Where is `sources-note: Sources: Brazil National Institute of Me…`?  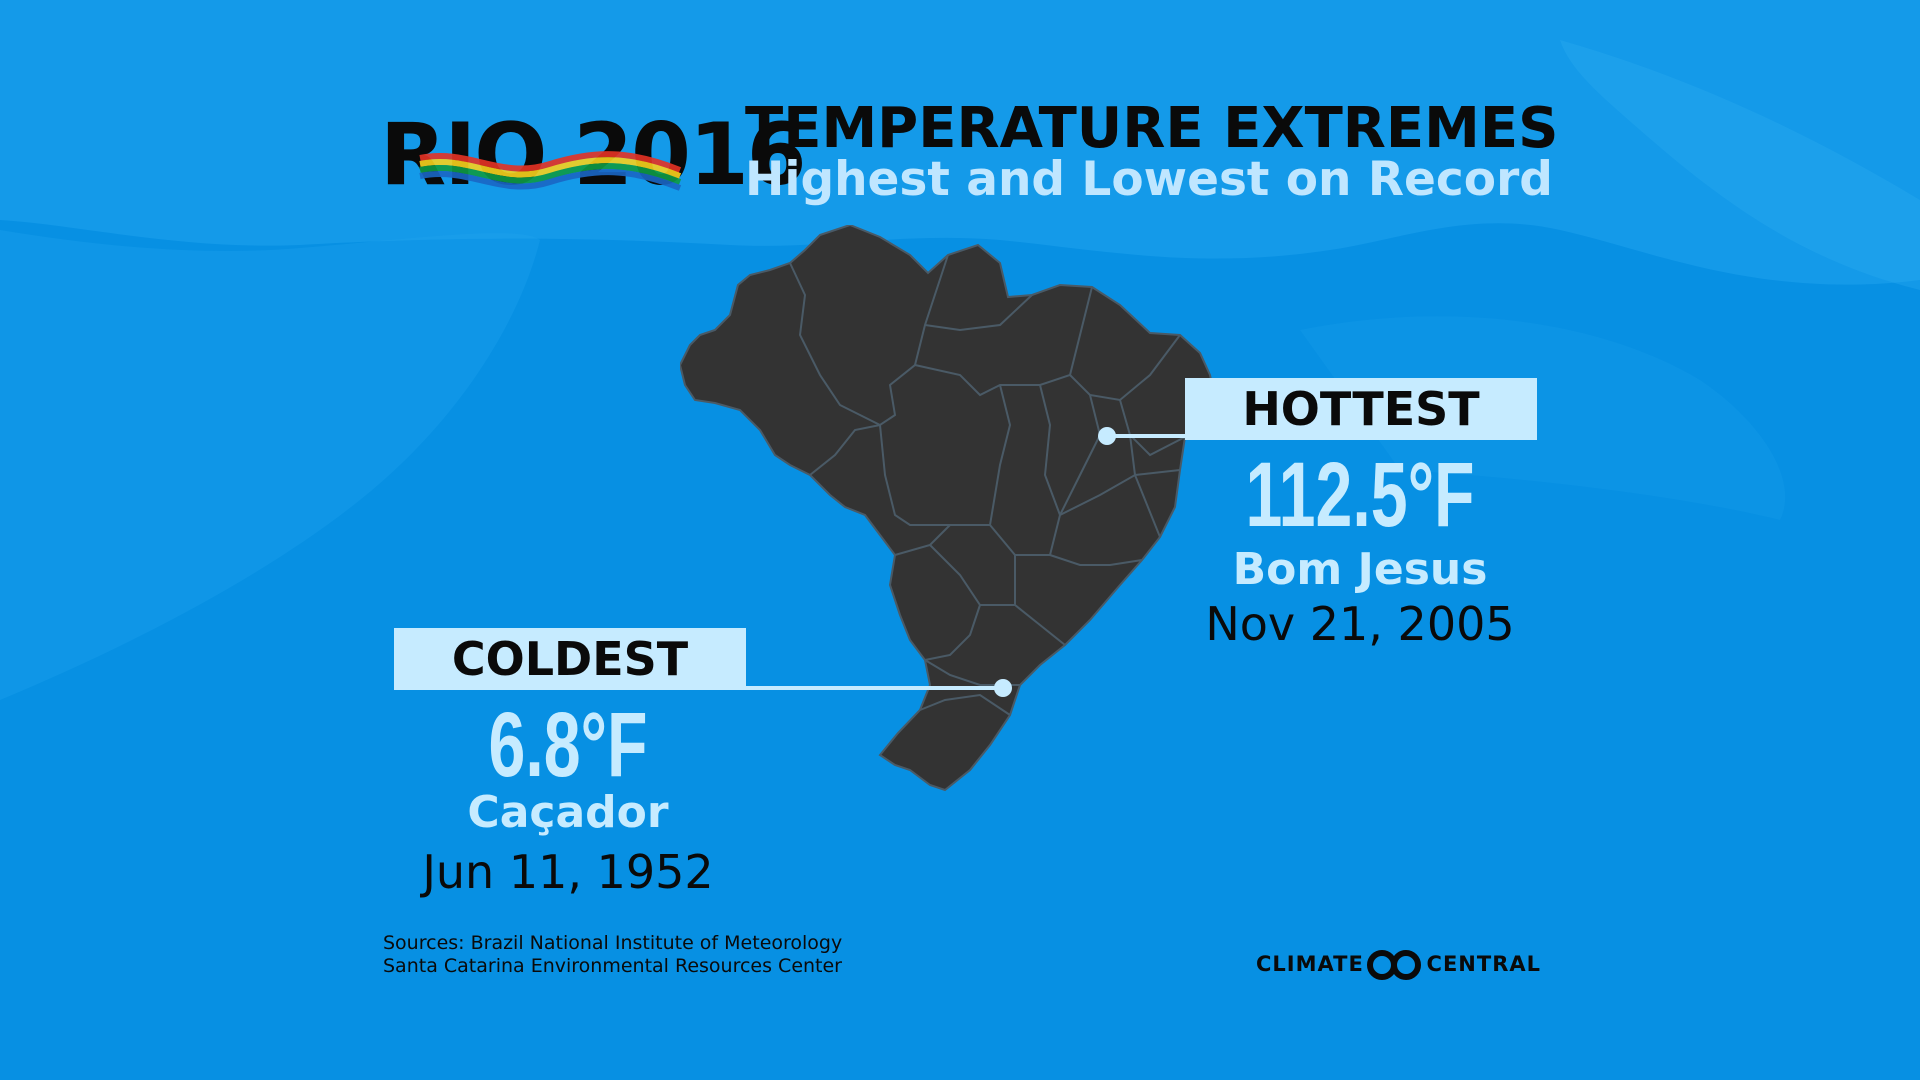
sources-note: Sources: Brazil National Institute of Me… is located at coordinates (612, 955).